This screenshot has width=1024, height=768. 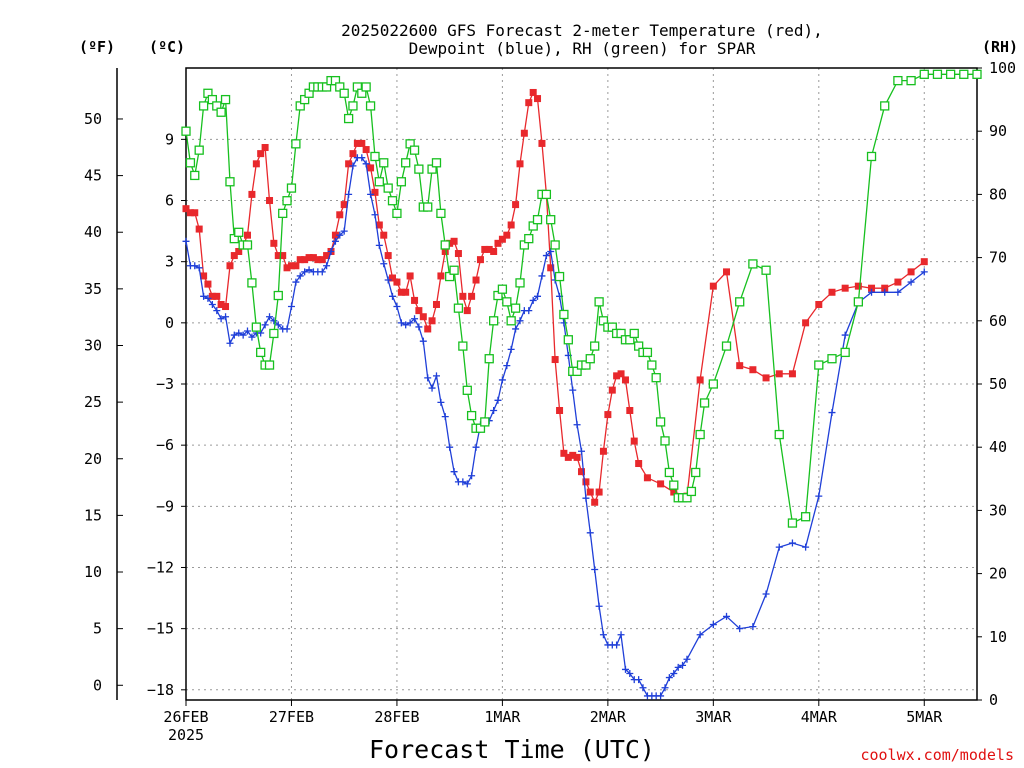 I want to click on x-tick-label: 27FEB, so click(x=291, y=717).